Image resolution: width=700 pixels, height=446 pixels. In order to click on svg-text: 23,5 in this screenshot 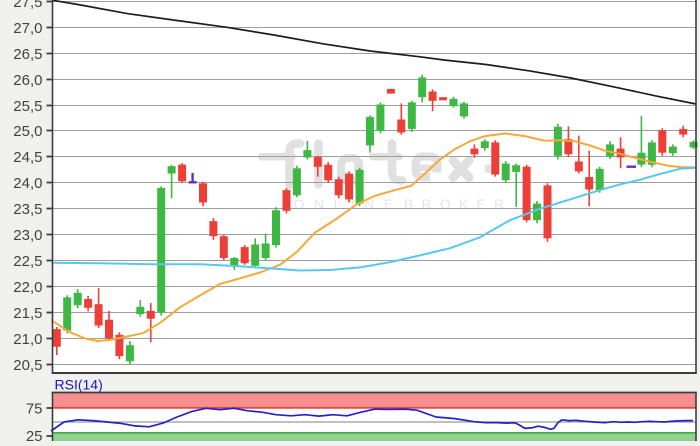, I will do `click(27, 209)`.